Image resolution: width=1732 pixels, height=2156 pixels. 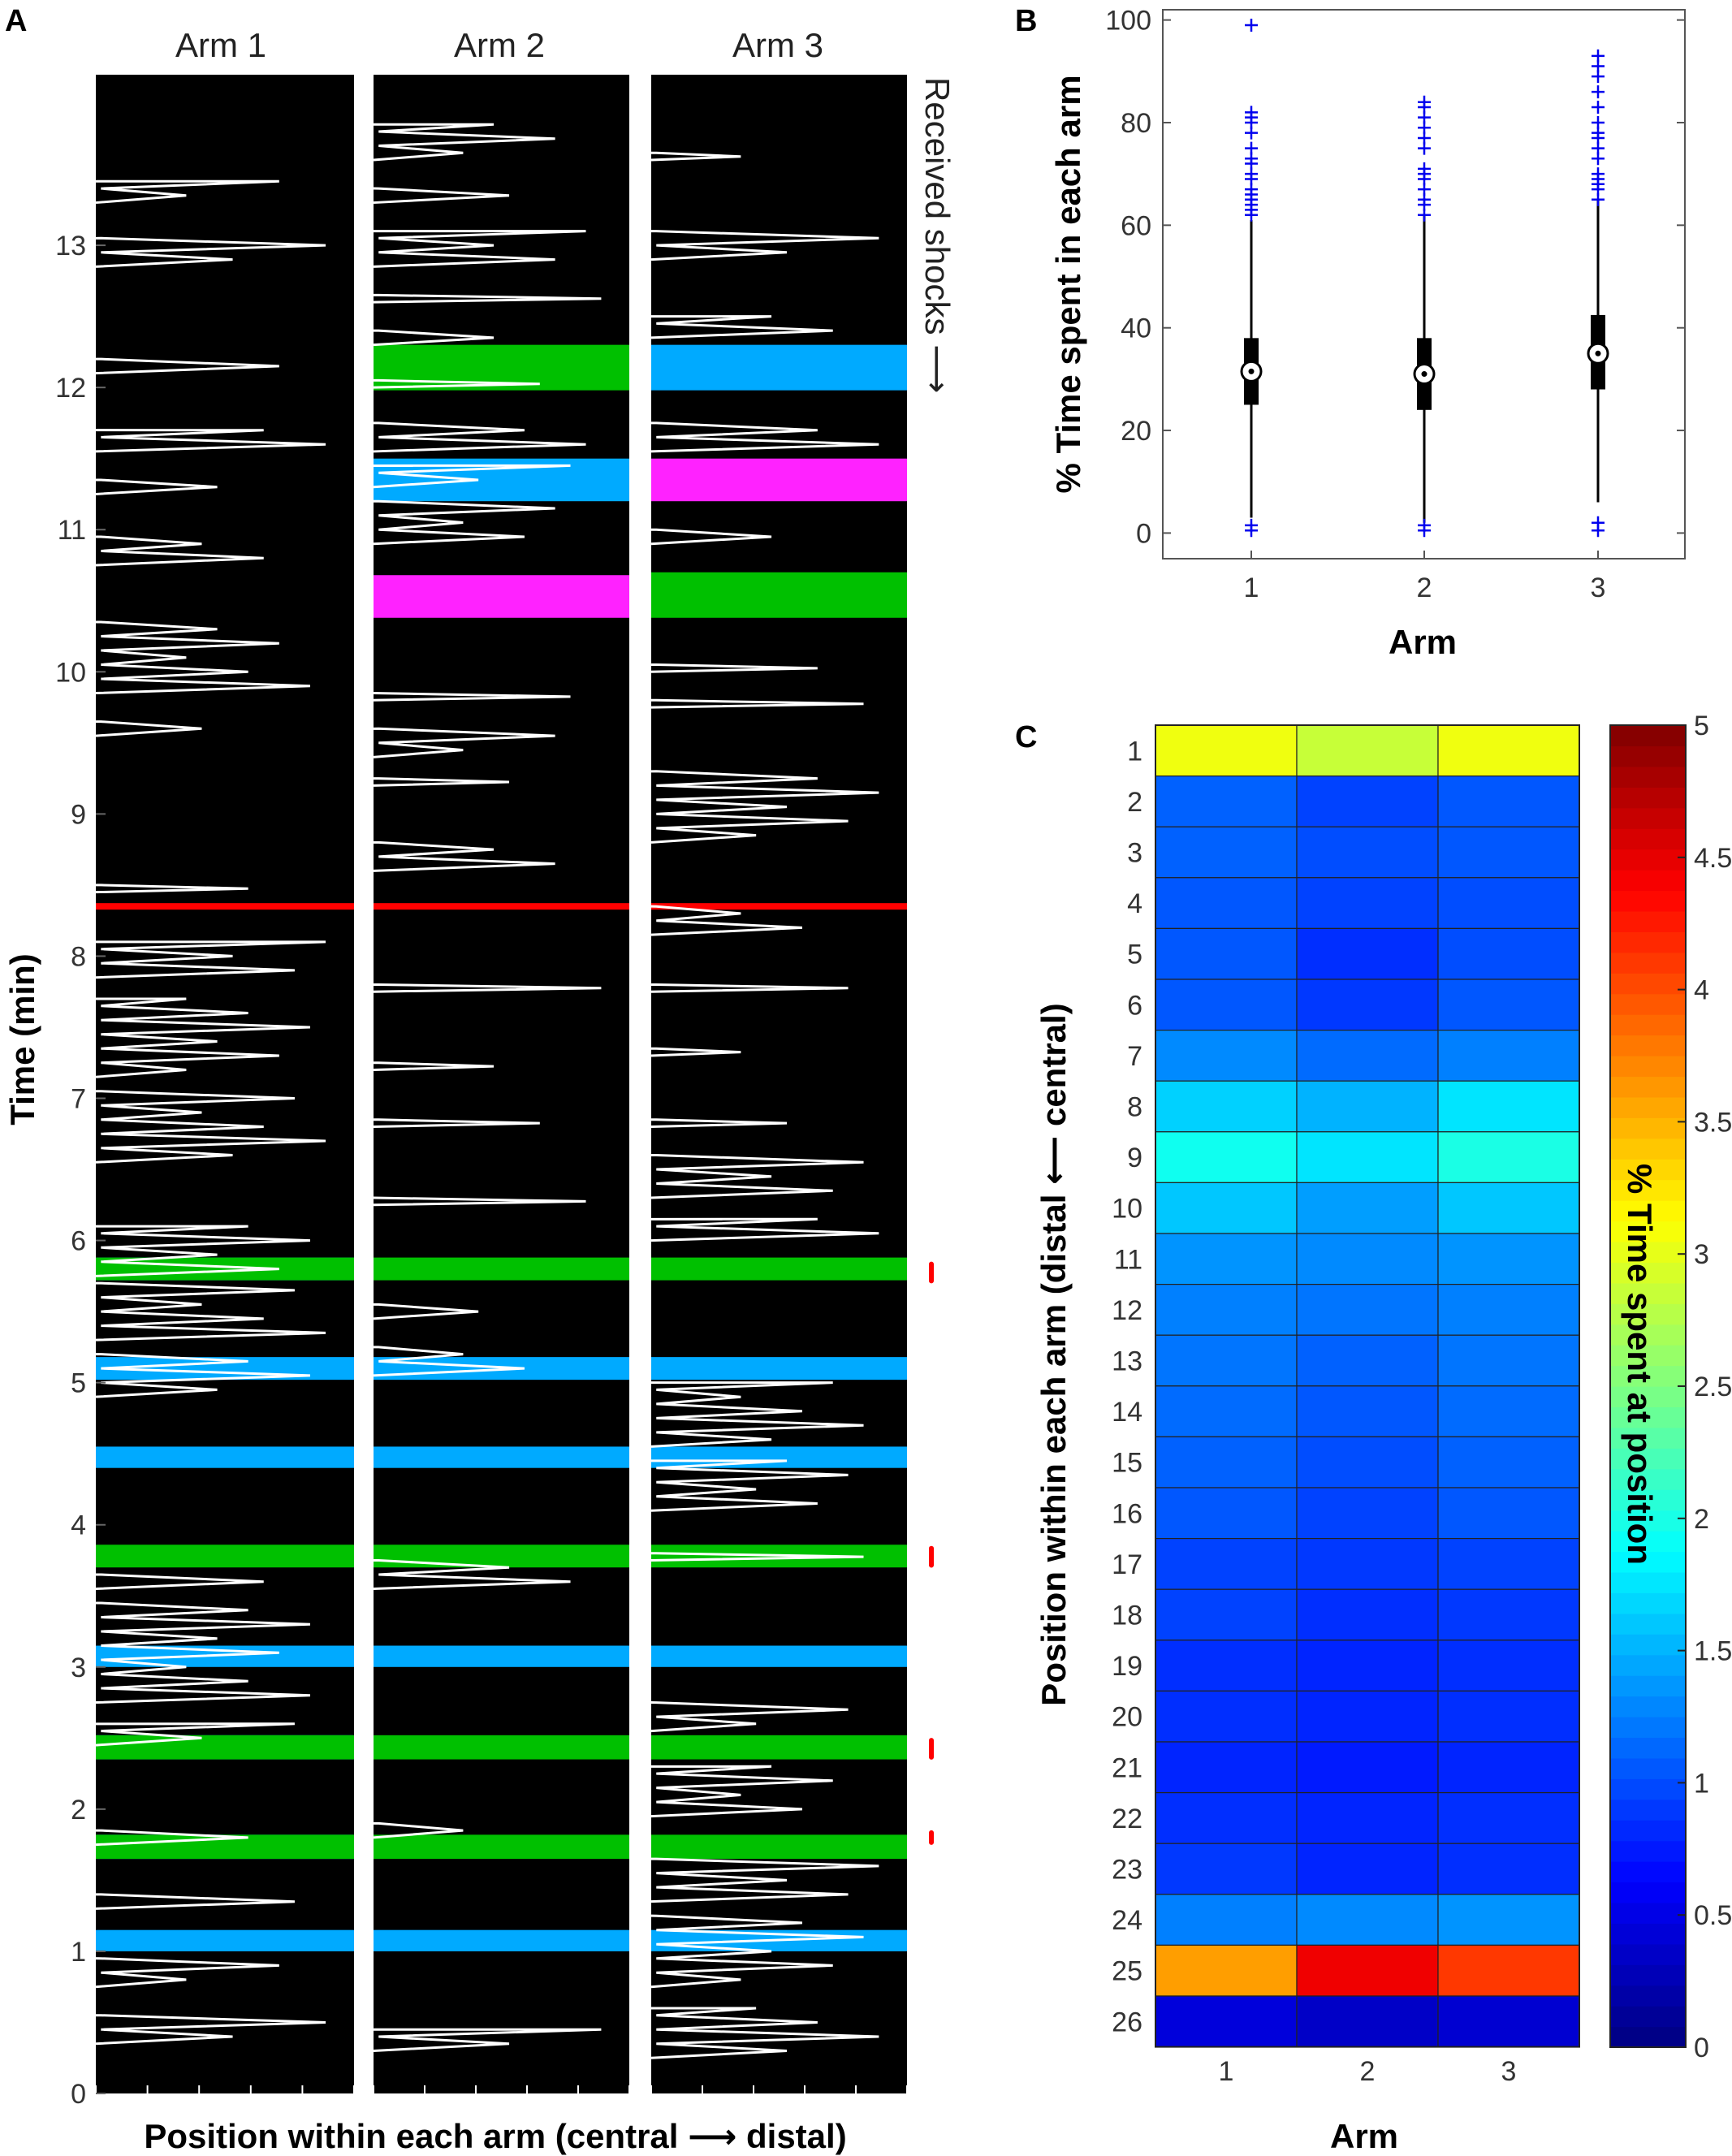 I want to click on heatmap-row-label: 1, so click(x=1134, y=751).